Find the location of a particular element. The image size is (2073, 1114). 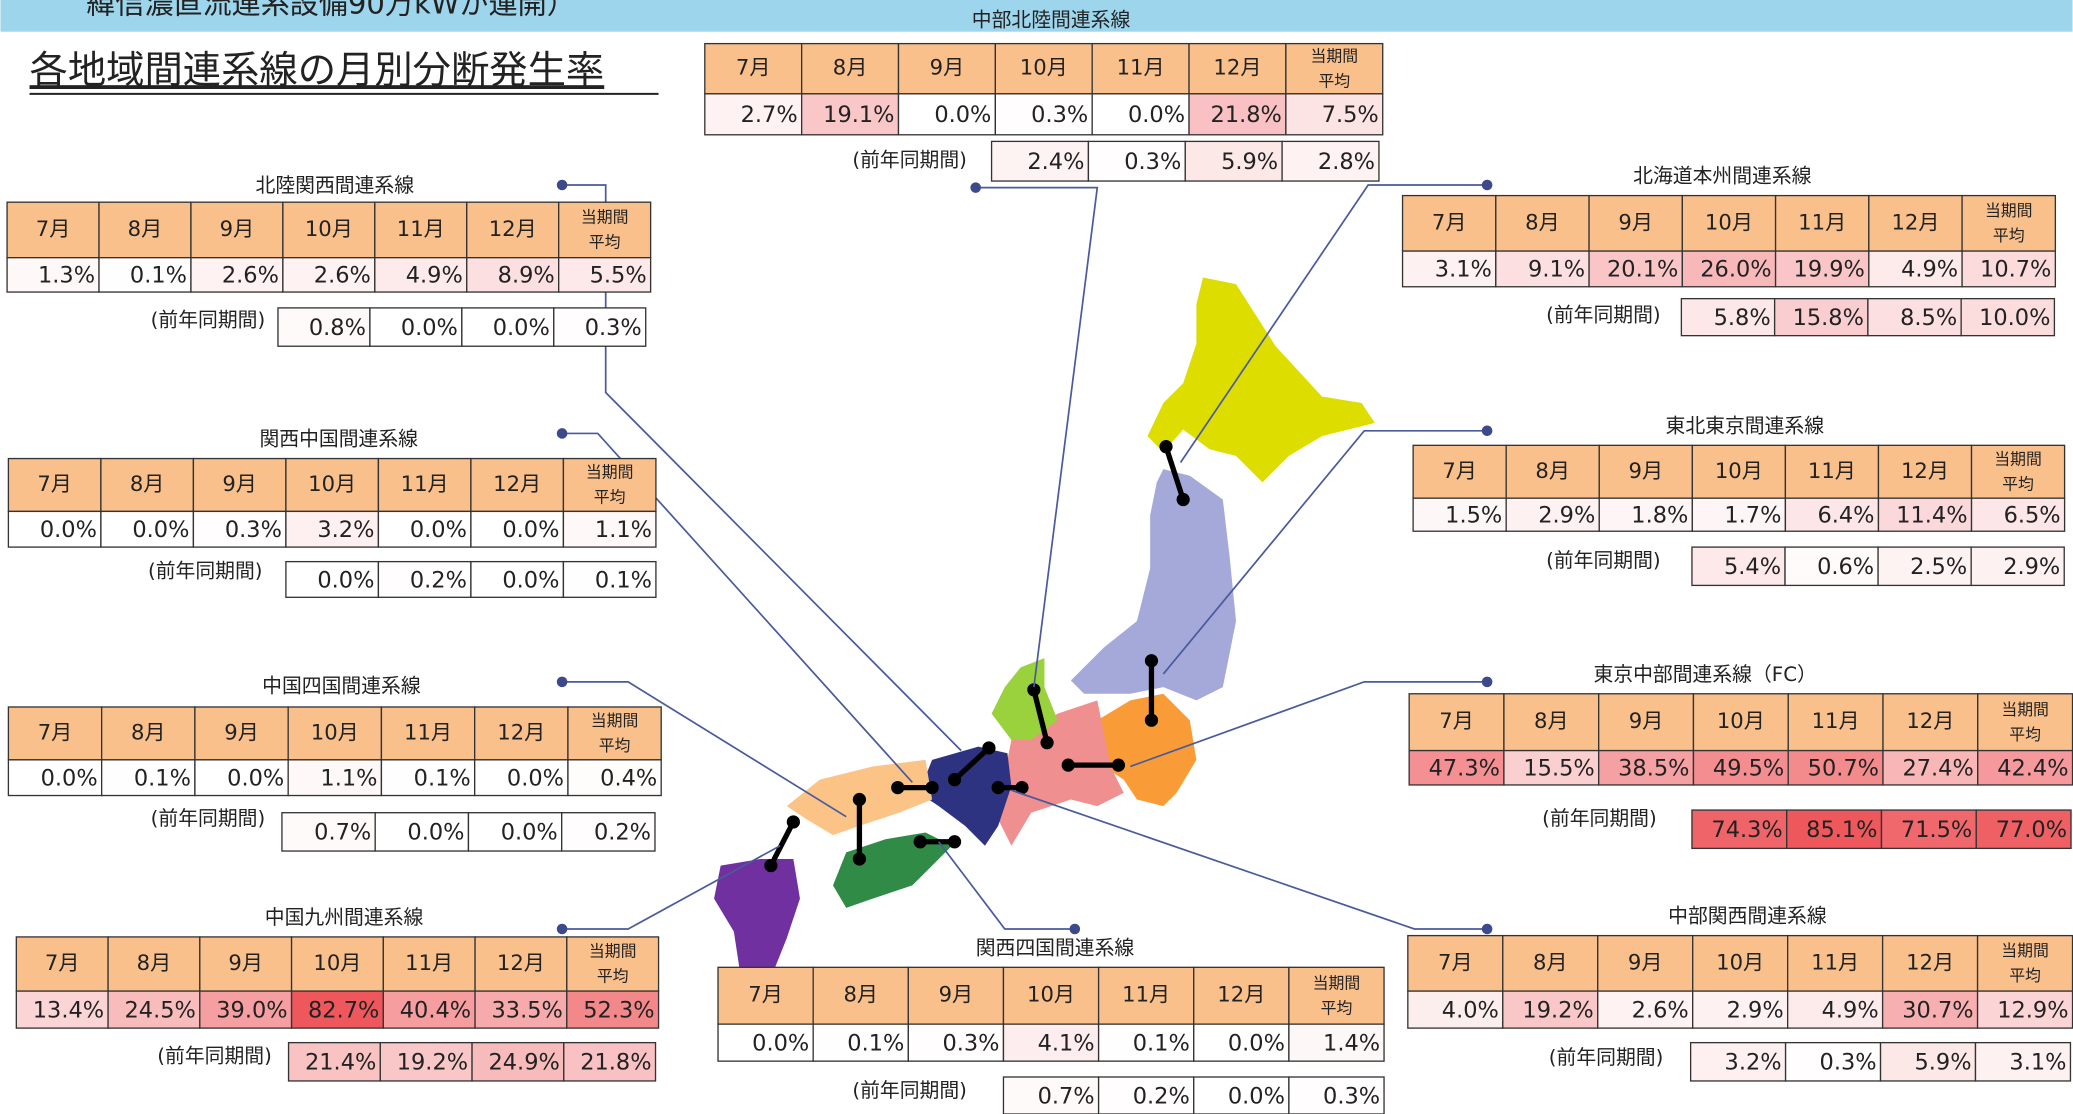

prev-value-label: 0.8% is located at coordinates (337, 328).